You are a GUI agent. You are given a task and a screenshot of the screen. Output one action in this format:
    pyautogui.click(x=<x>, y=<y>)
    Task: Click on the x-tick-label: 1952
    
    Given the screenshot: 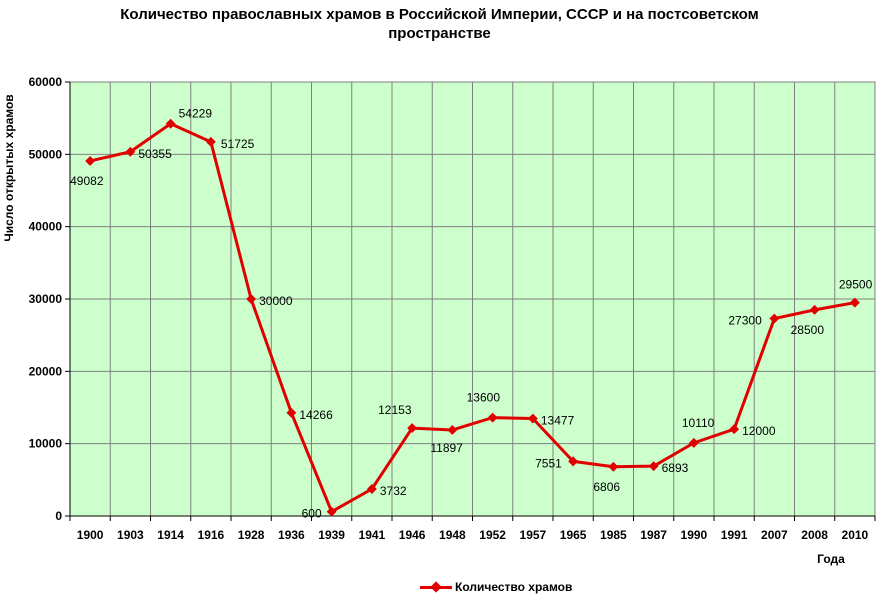 What is the action you would take?
    pyautogui.click(x=492, y=535)
    